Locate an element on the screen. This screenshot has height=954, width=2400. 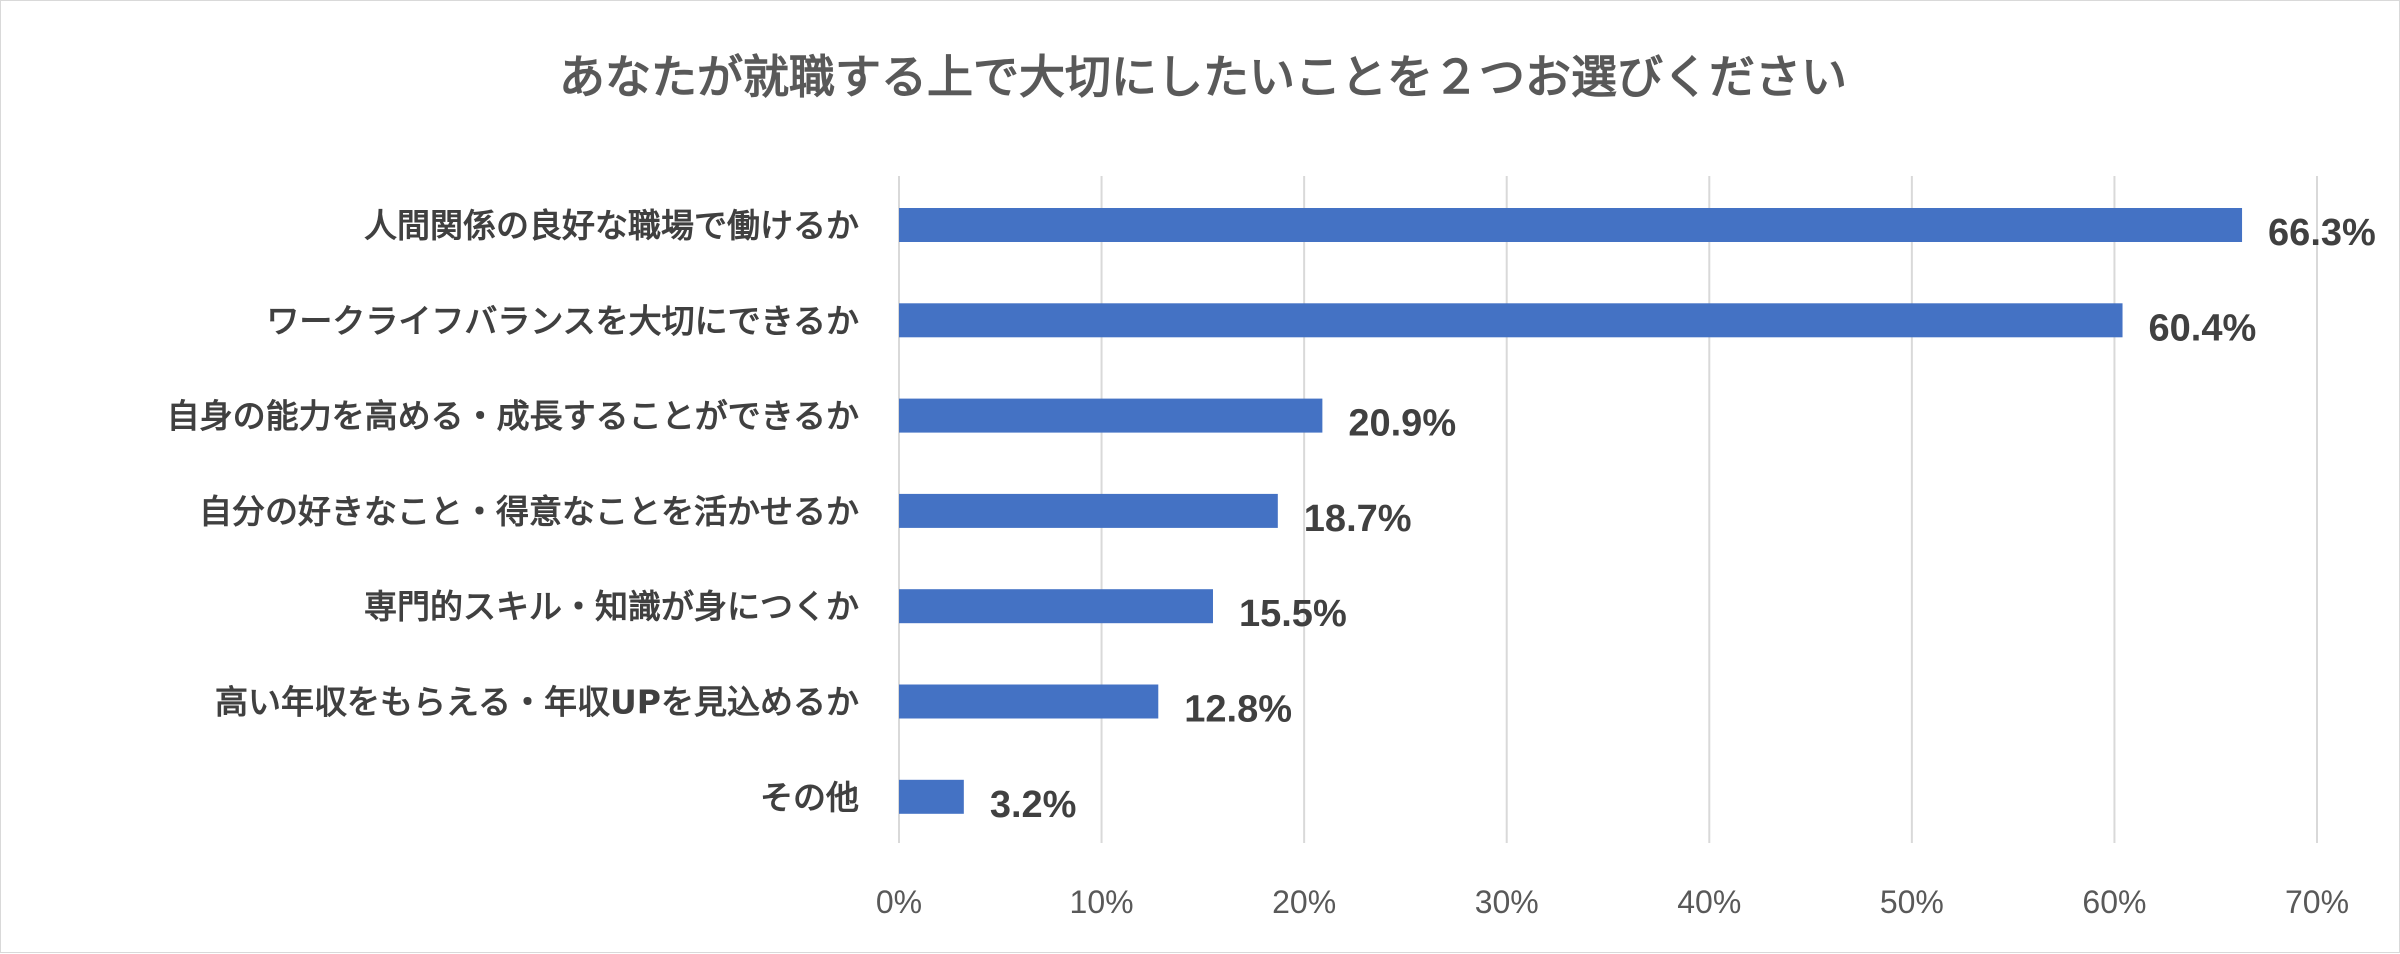
x-tick-label: 10% is located at coordinates (1102, 902).